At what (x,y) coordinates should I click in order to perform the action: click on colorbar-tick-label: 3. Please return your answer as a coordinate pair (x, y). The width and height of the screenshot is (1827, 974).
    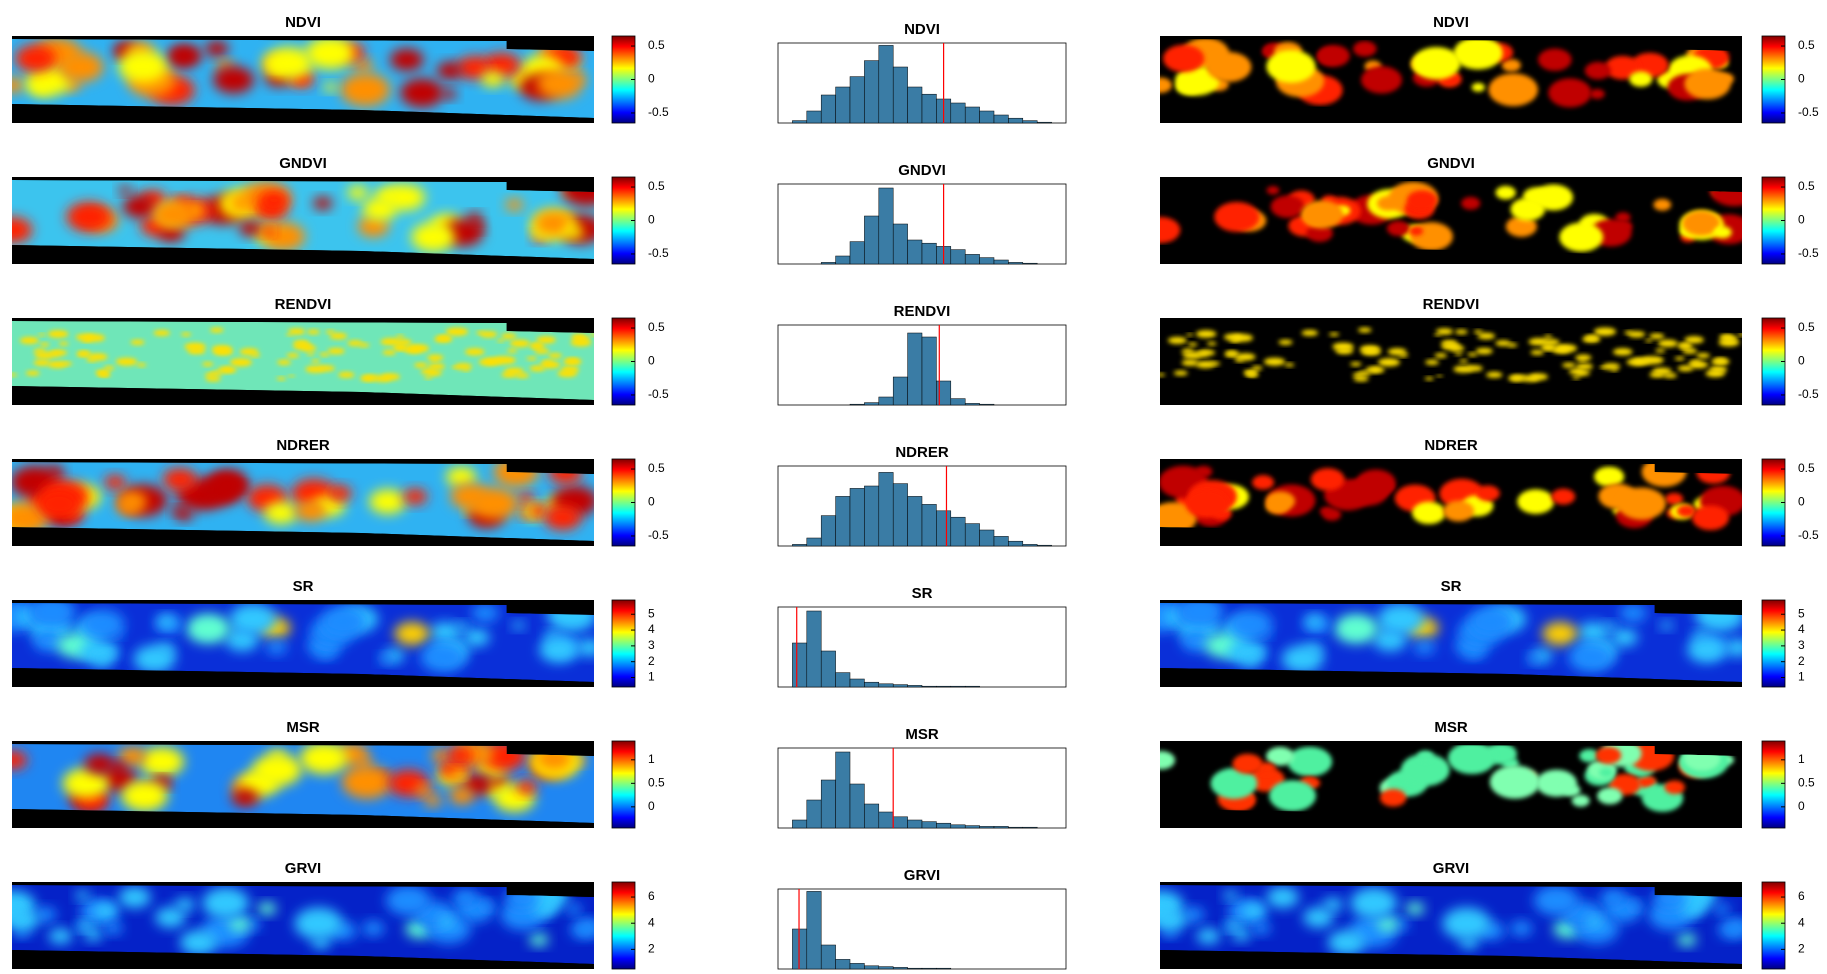
    Looking at the image, I should click on (651, 645).